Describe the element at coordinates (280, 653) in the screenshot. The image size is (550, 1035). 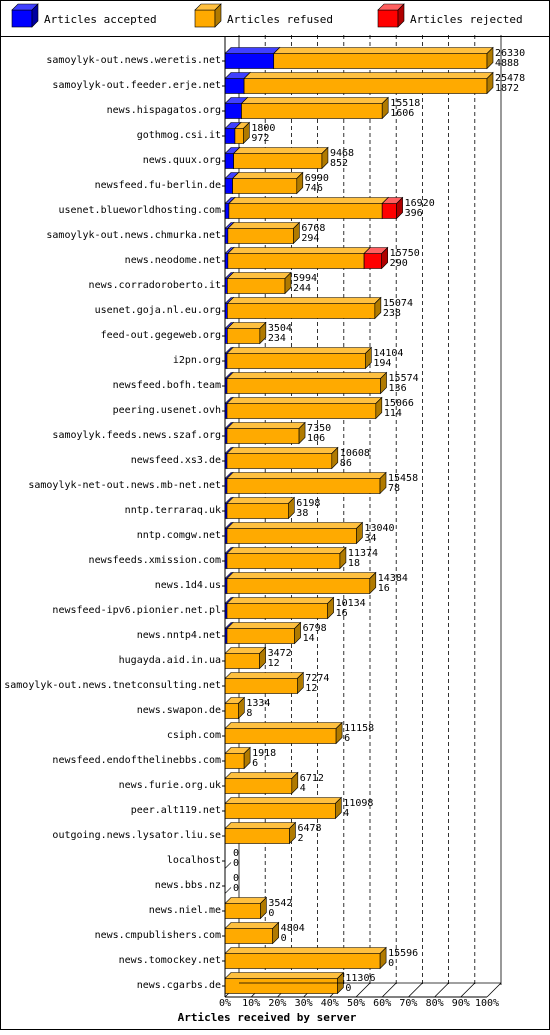
I see `value-total-label: 3472` at that location.